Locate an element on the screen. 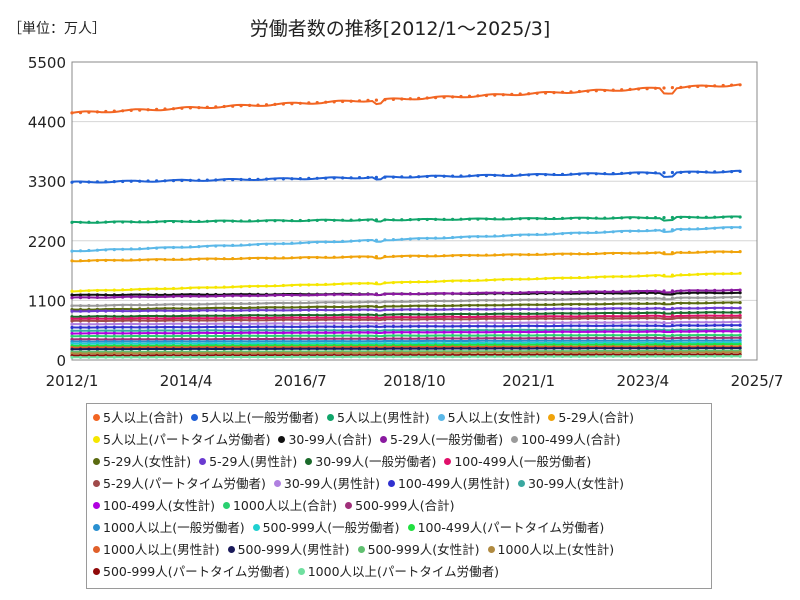 This screenshot has width=800, height=600. legend-entry: 5人以上(男性計) is located at coordinates (378, 418).